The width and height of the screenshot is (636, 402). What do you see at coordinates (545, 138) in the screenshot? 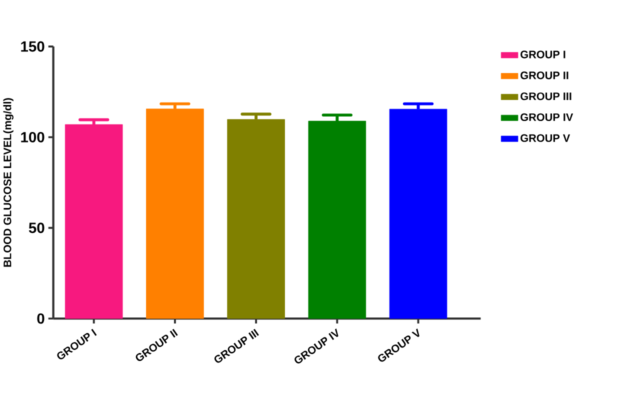
I see `legend-label: GROUP V` at bounding box center [545, 138].